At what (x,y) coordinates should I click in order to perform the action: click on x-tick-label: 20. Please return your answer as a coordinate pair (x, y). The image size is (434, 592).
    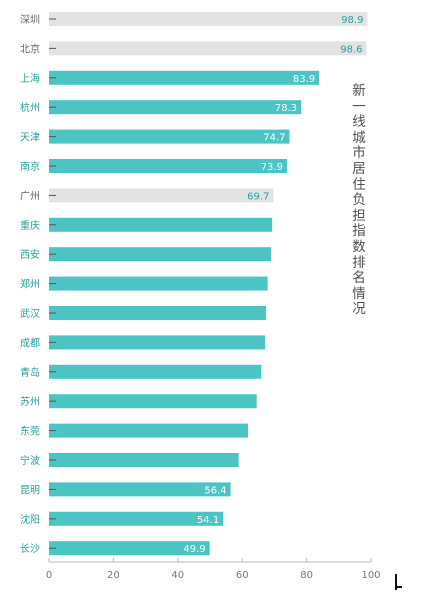
    Looking at the image, I should click on (113, 575).